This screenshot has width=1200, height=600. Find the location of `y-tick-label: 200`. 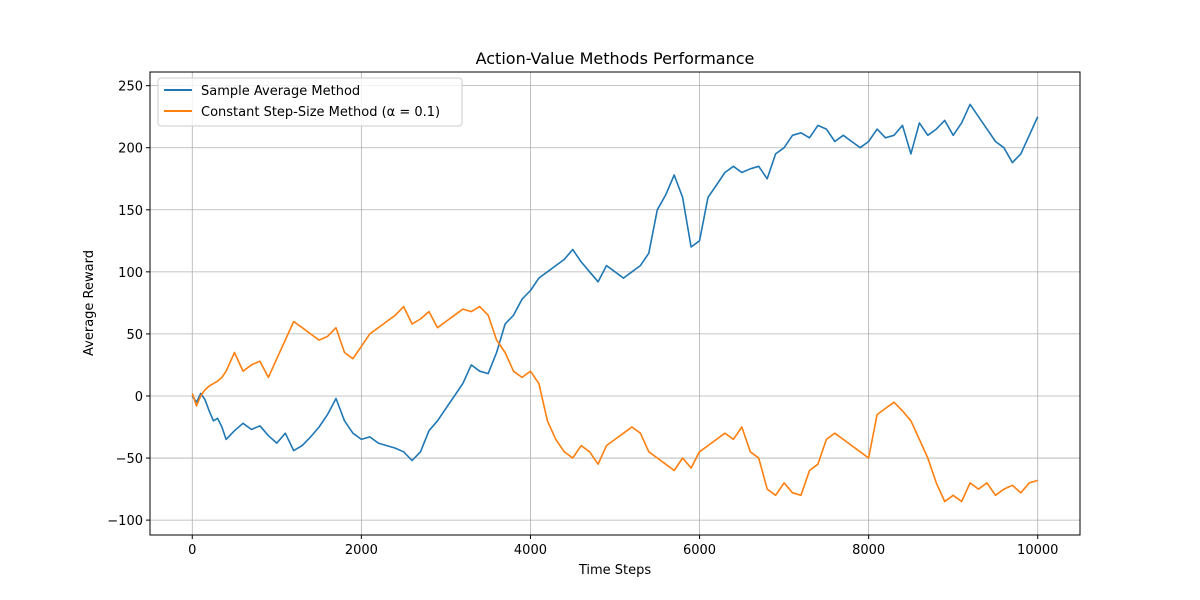

y-tick-label: 200 is located at coordinates (130, 149).